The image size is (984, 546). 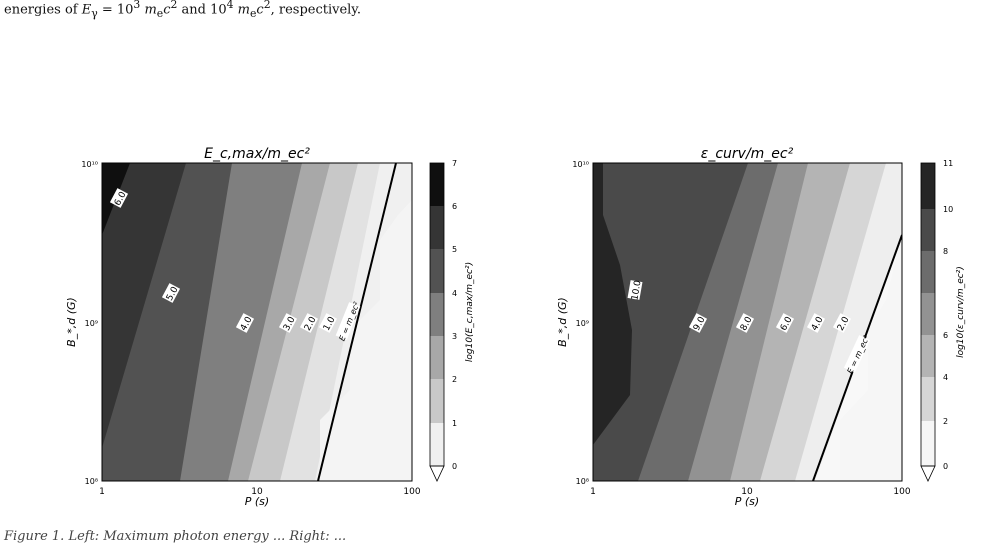 What do you see at coordinates (454, 423) in the screenshot?
I see `colorbar-tick: 1` at bounding box center [454, 423].